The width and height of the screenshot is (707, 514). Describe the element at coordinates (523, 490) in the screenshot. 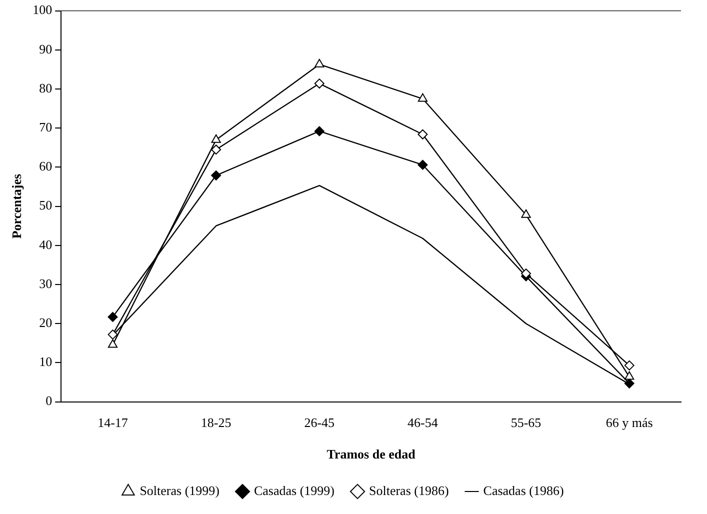

I see `legend-label: Casadas (1986)` at that location.